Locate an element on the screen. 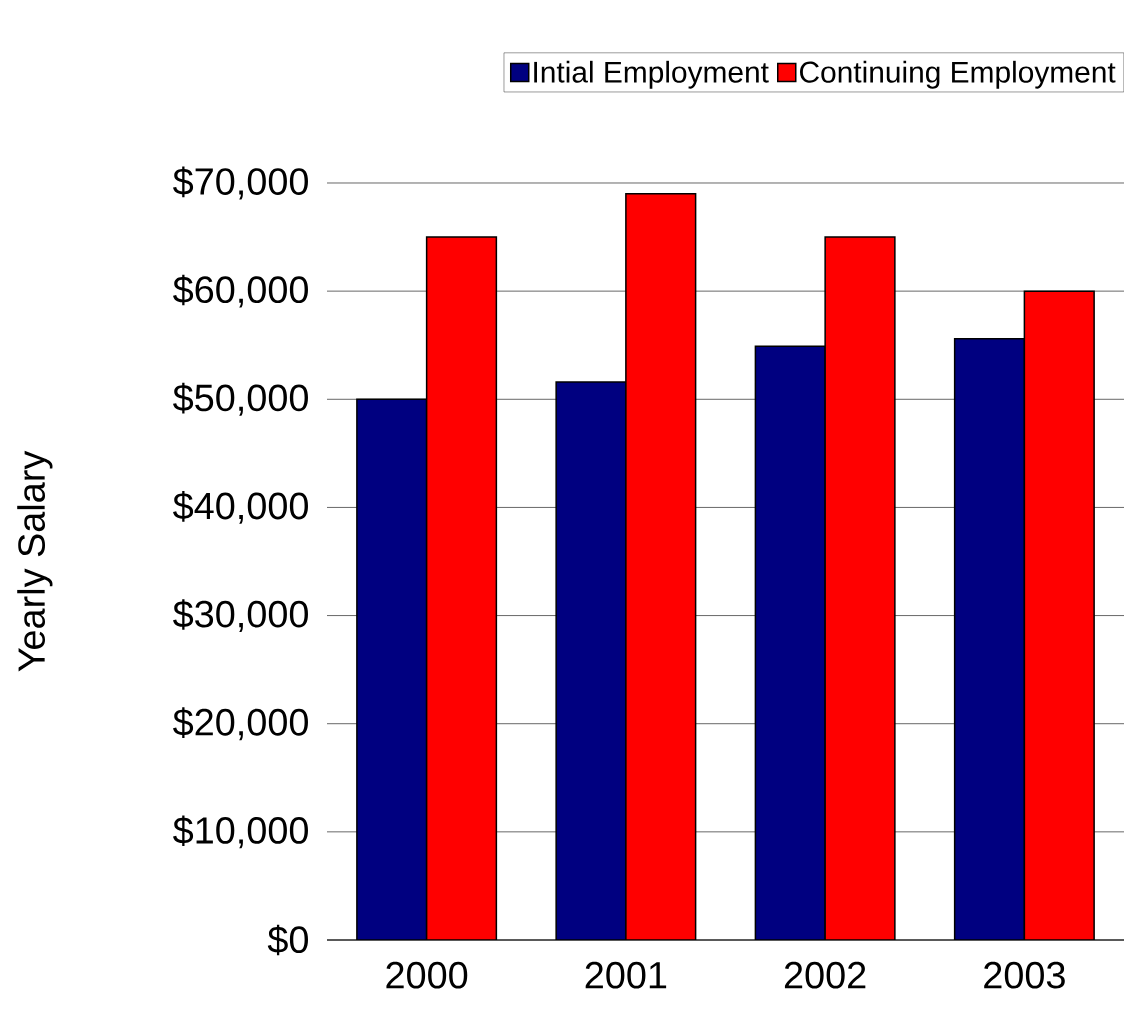 The image size is (1124, 1034). x-tick-label: 2001 is located at coordinates (626, 975).